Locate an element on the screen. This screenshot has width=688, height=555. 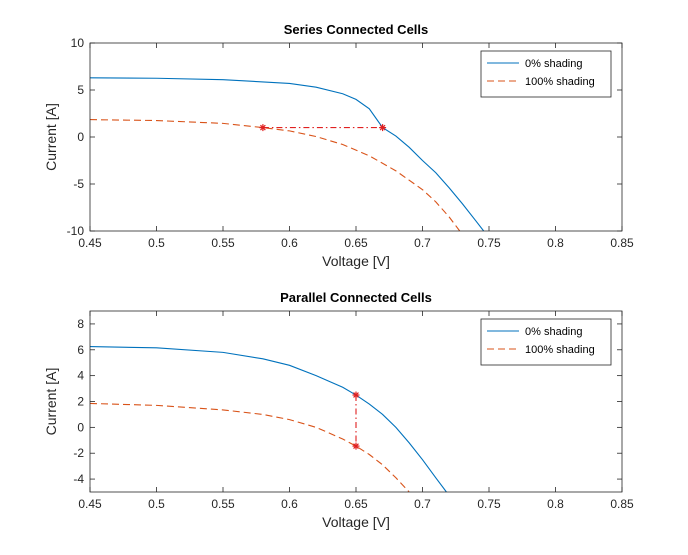
y-tick-label: 8 is located at coordinates (80, 324).